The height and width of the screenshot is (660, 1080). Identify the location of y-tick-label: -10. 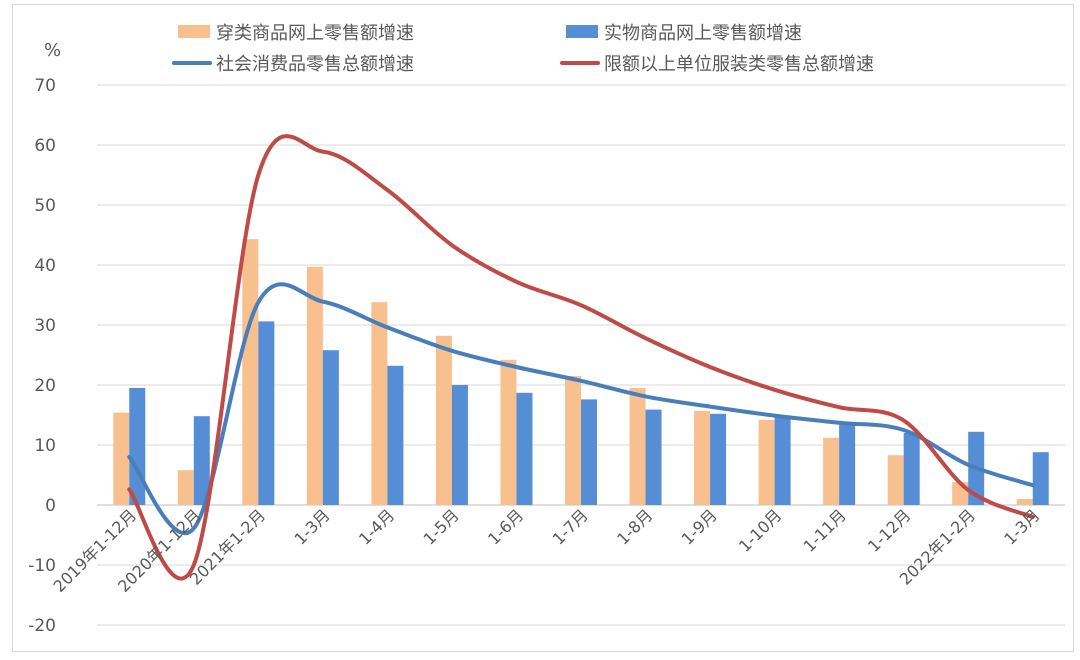
(42, 566).